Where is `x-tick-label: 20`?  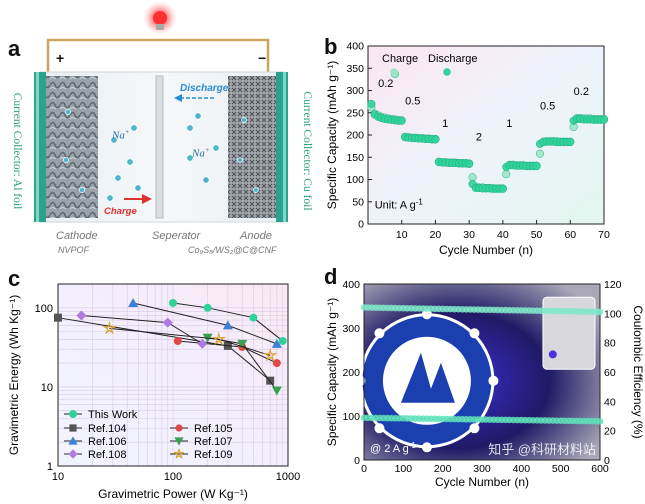 x-tick-label: 20 is located at coordinates (436, 235).